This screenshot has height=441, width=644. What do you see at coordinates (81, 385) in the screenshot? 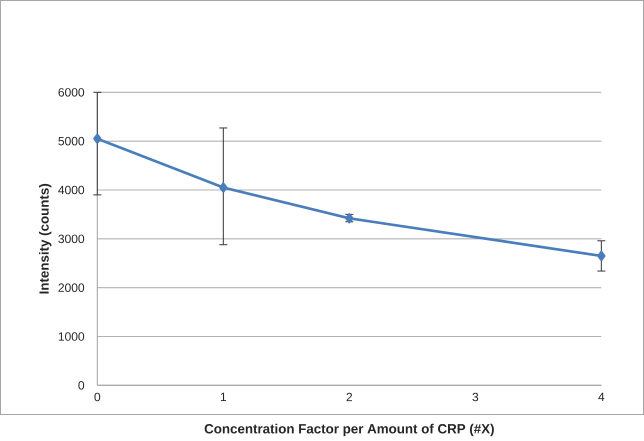
I see `y-tick-label: 0` at bounding box center [81, 385].